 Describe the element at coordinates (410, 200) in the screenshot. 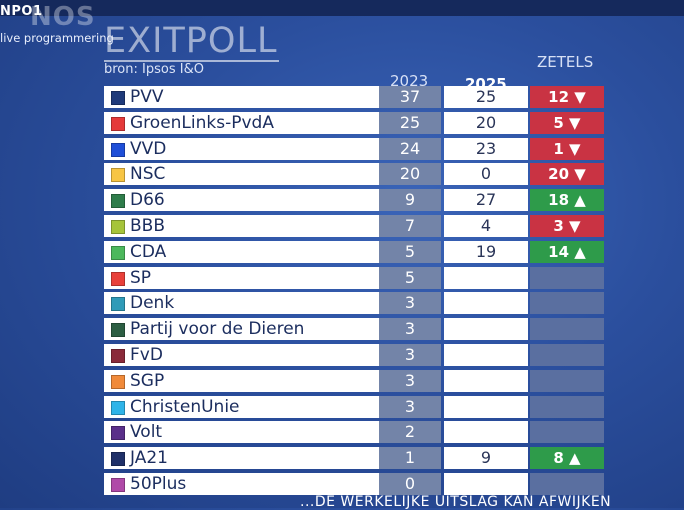

I see `seats-2023: 9` at that location.